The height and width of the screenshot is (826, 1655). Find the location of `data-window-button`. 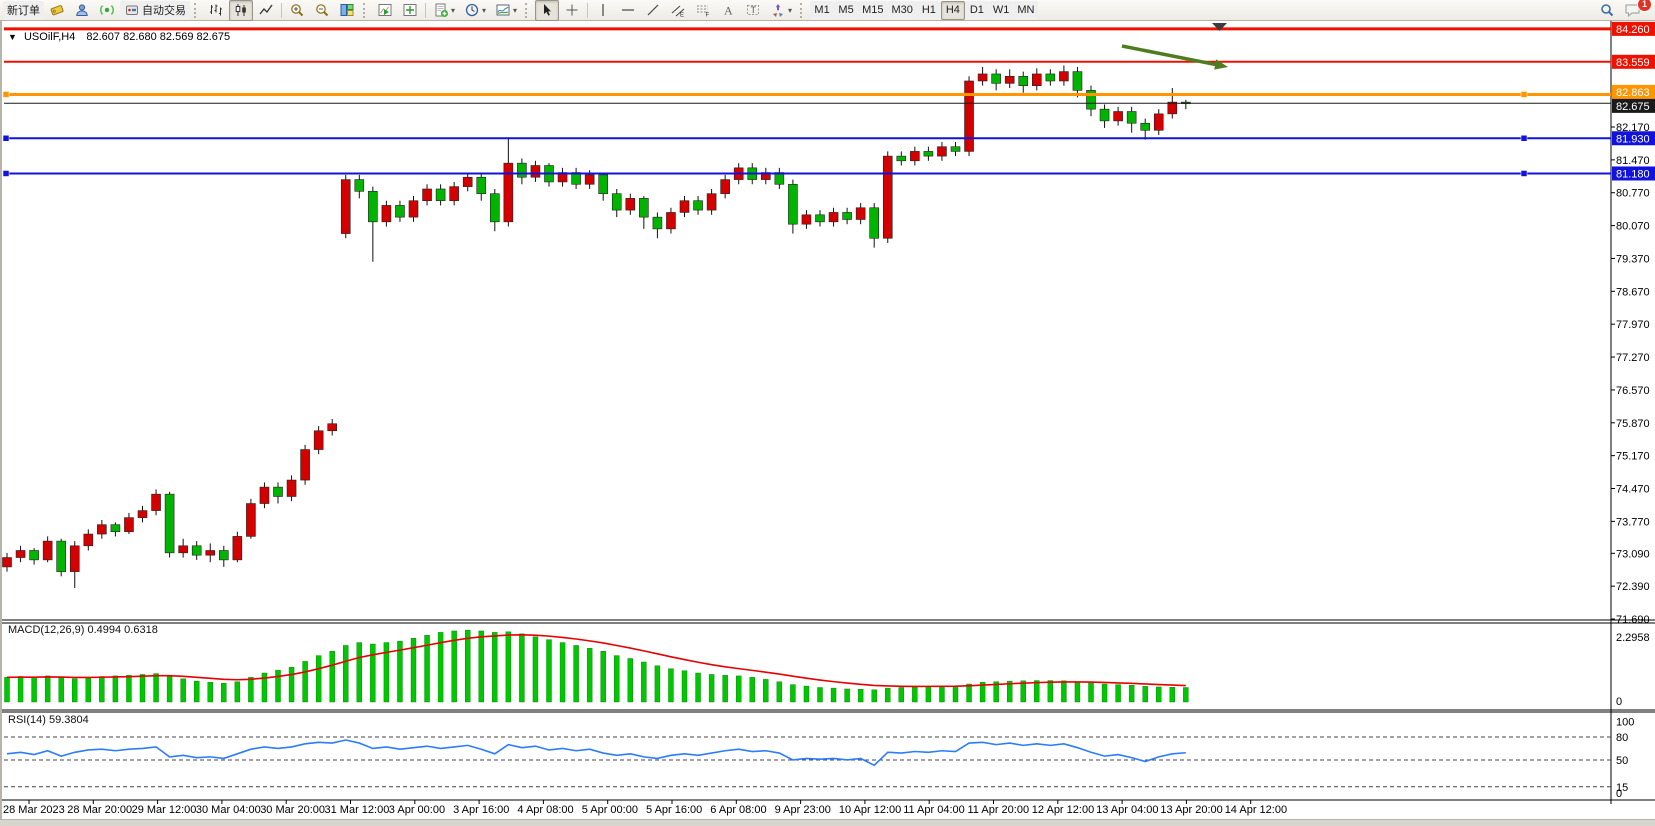

data-window-button is located at coordinates (410, 10).